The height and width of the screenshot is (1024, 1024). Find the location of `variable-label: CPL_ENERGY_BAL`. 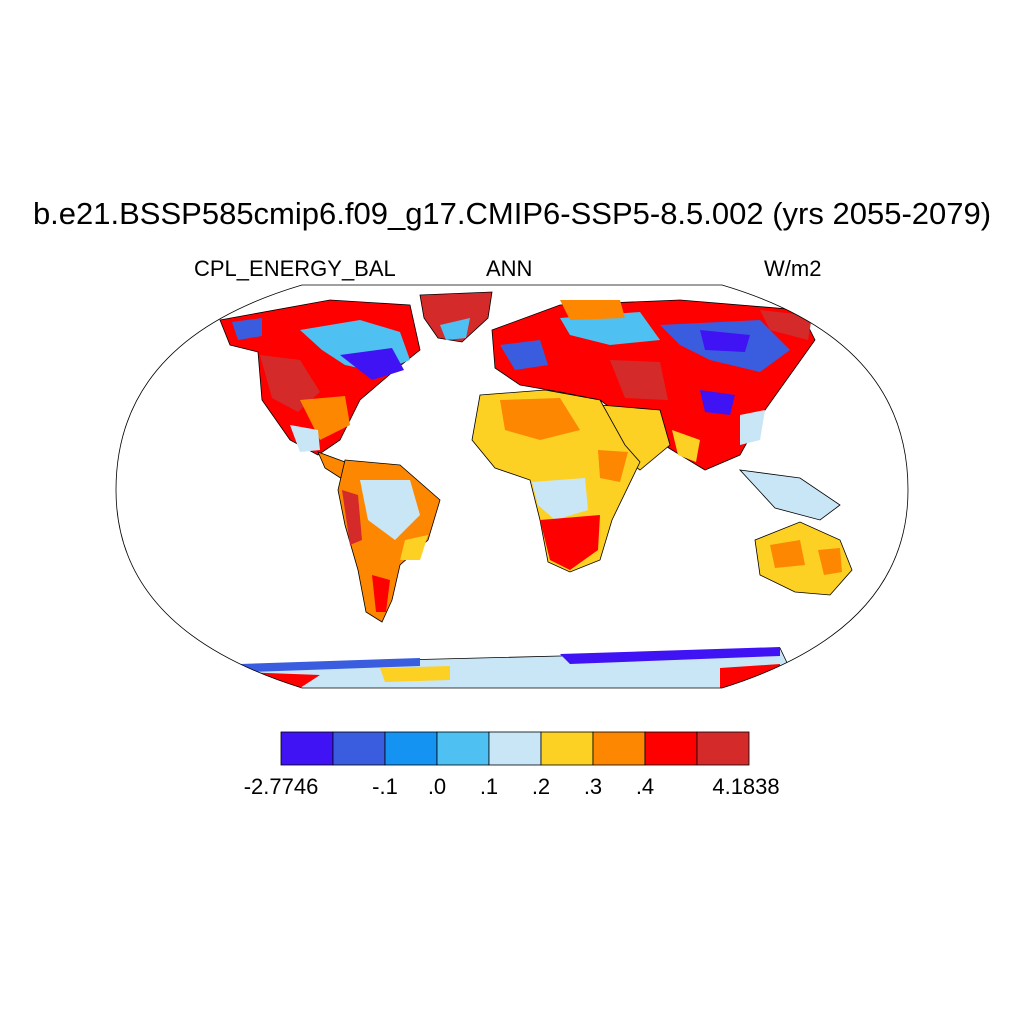

variable-label: CPL_ENERGY_BAL is located at coordinates (295, 268).